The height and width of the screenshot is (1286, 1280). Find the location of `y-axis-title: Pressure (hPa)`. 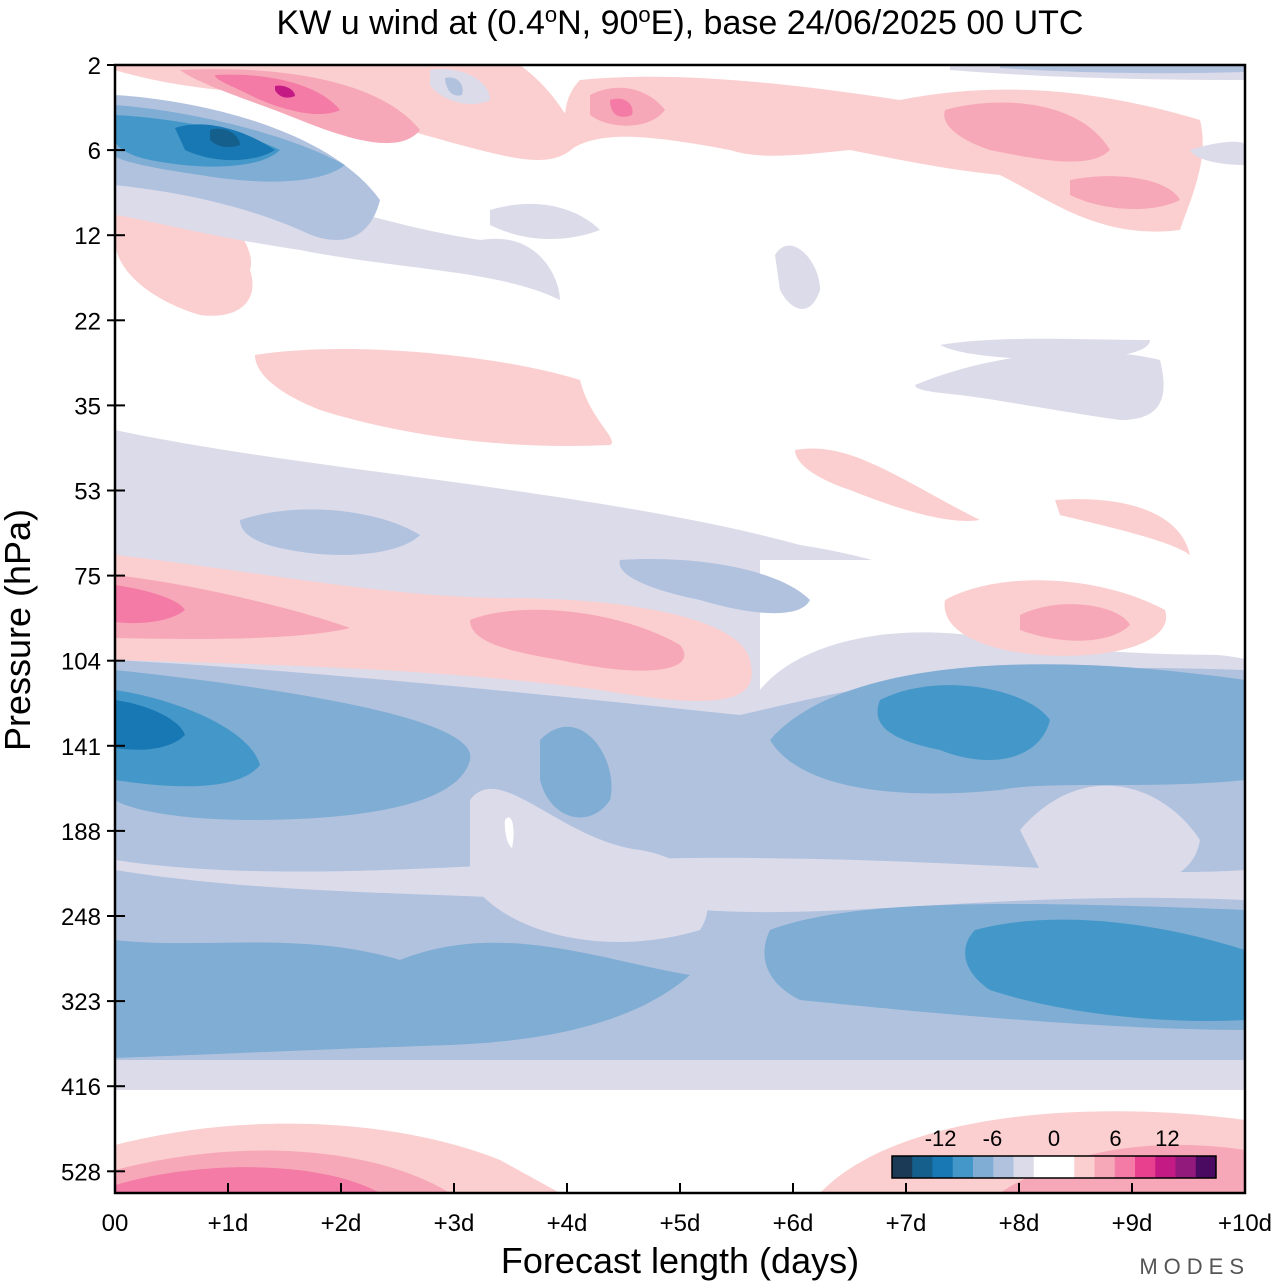

y-axis-title: Pressure (hPa) is located at coordinates (19, 630).